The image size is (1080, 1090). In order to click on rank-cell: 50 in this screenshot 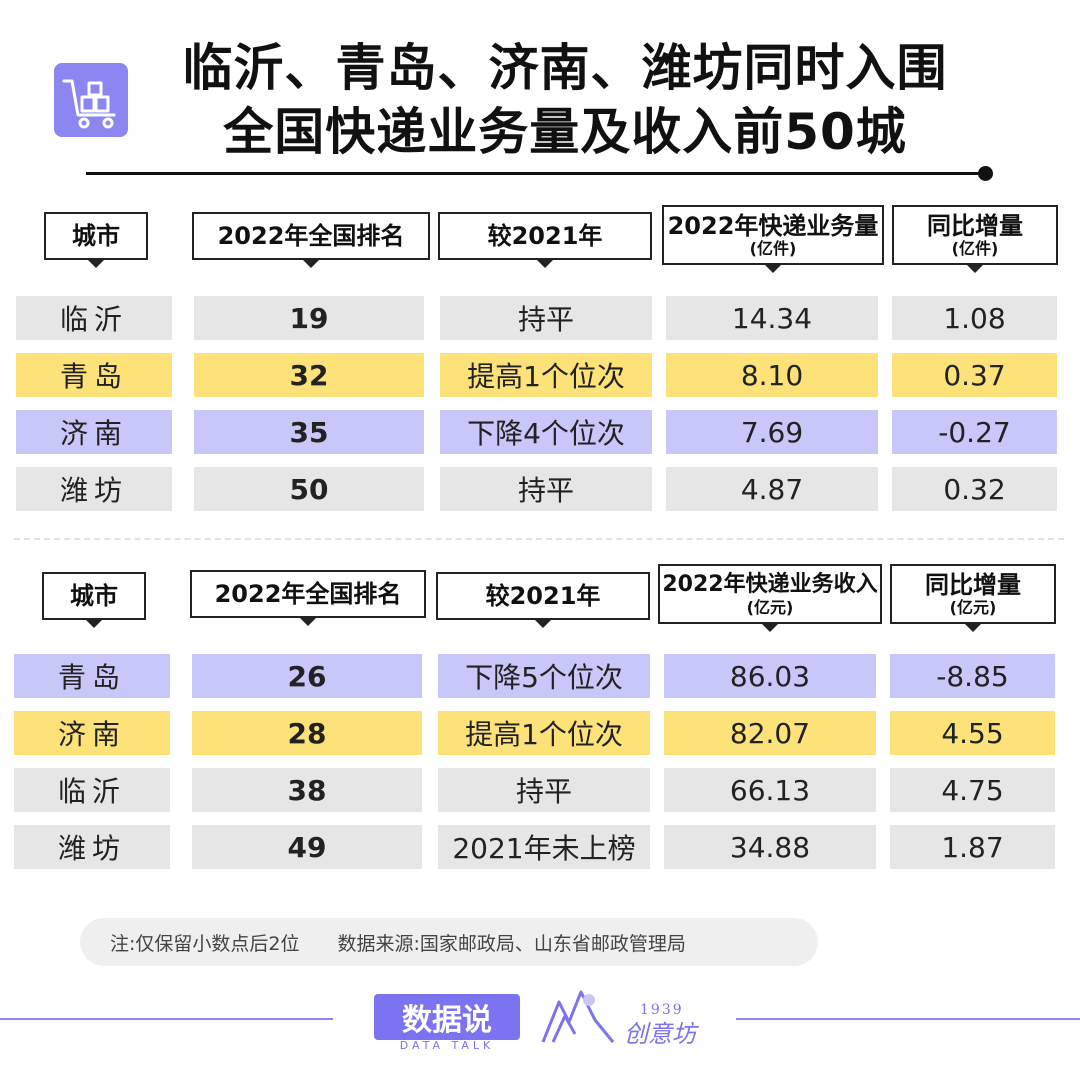, I will do `click(309, 489)`.